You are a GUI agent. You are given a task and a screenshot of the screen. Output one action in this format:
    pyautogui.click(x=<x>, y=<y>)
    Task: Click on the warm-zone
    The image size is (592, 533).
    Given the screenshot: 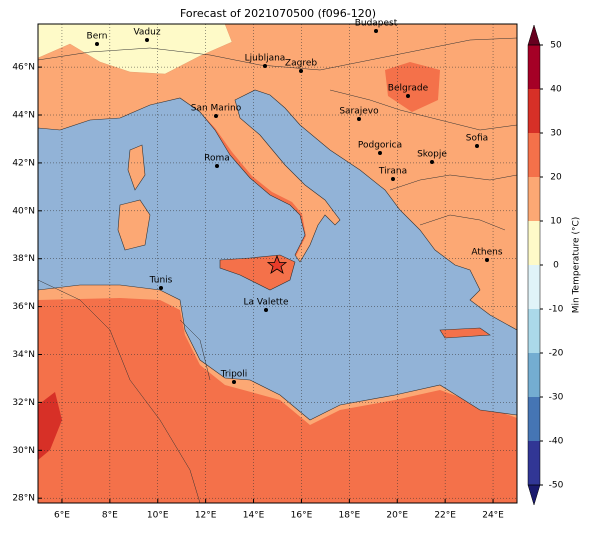 What is the action you would take?
    pyautogui.click(x=412, y=87)
    